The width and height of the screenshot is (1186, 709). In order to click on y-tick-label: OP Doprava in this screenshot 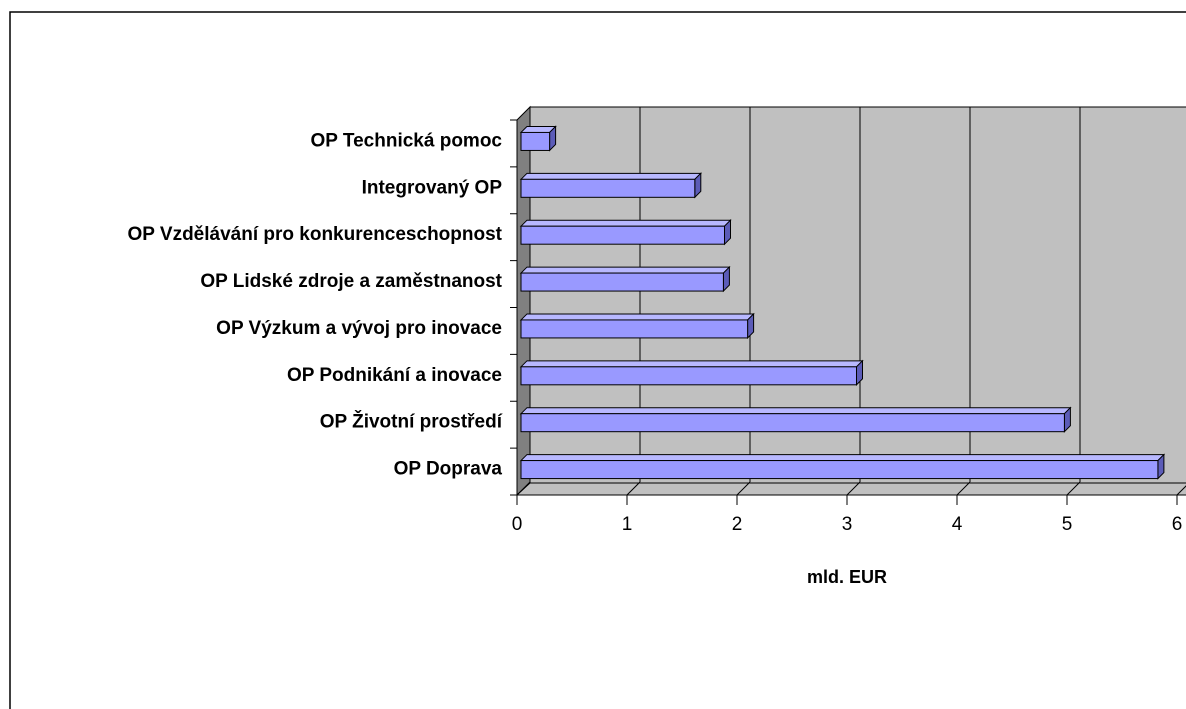, I will do `click(448, 469)`.